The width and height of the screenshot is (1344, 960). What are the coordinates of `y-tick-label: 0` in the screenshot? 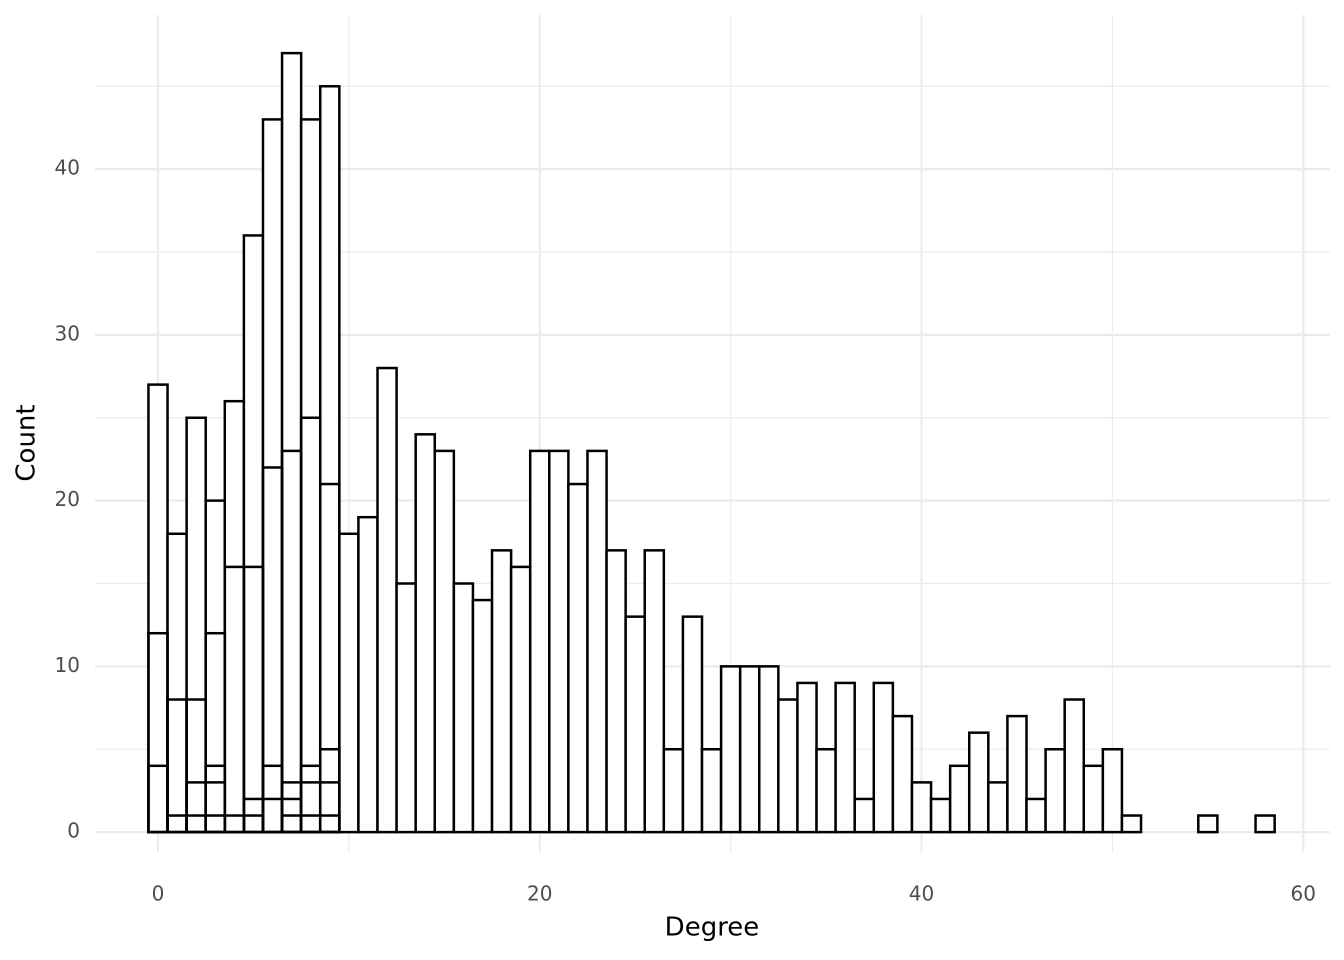 It's located at (73, 831).